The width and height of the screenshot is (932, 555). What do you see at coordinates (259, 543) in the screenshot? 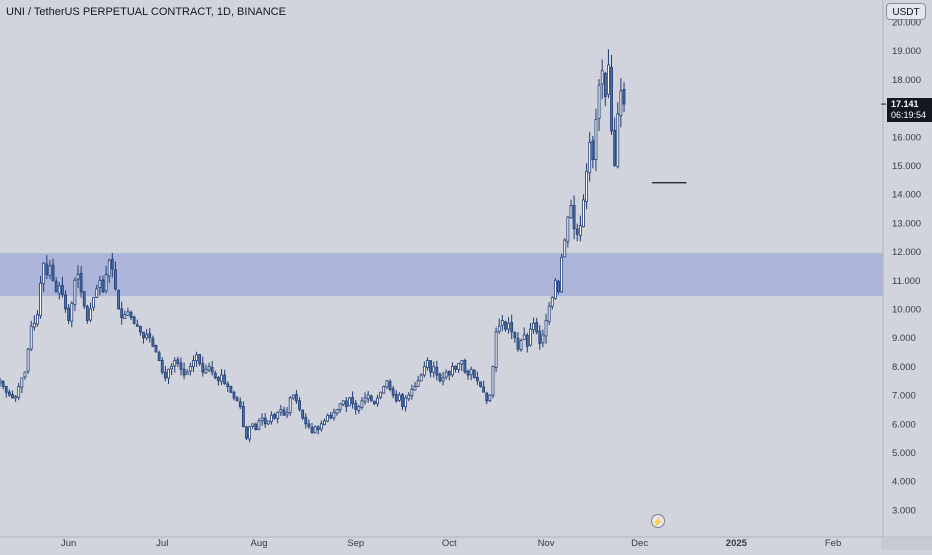
I see `x-tick-label: Aug` at bounding box center [259, 543].